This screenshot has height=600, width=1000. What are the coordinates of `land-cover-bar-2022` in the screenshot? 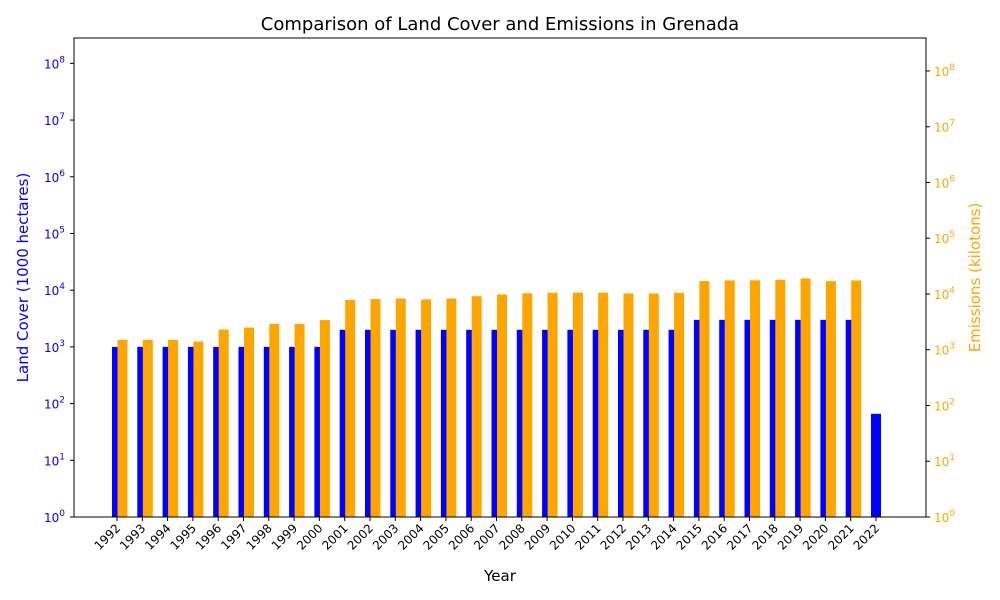 It's located at (876, 465).